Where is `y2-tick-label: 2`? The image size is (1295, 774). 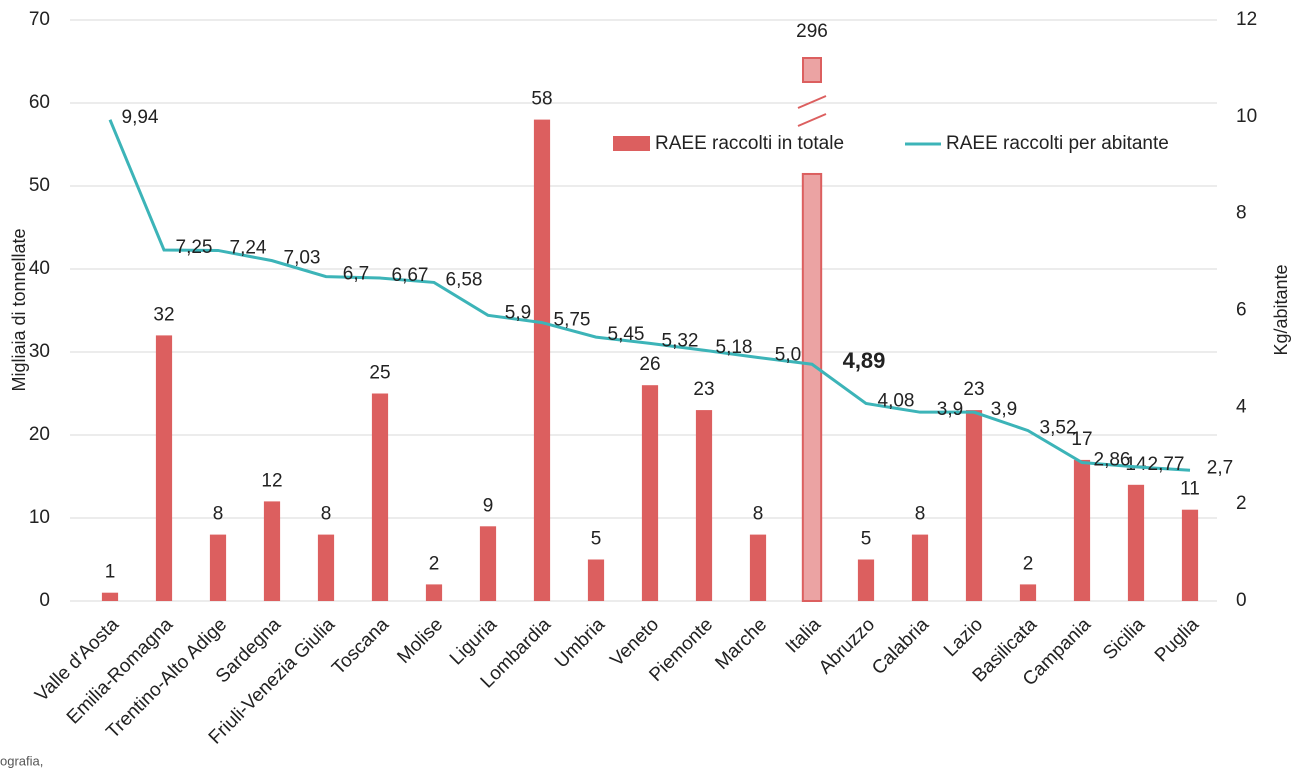 y2-tick-label: 2 is located at coordinates (1241, 503).